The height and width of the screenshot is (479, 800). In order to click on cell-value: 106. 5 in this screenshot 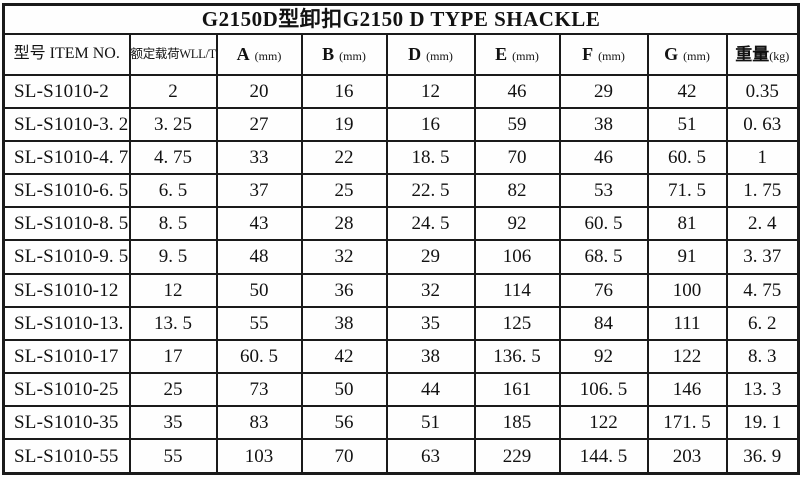, I will do `click(603, 390)`.